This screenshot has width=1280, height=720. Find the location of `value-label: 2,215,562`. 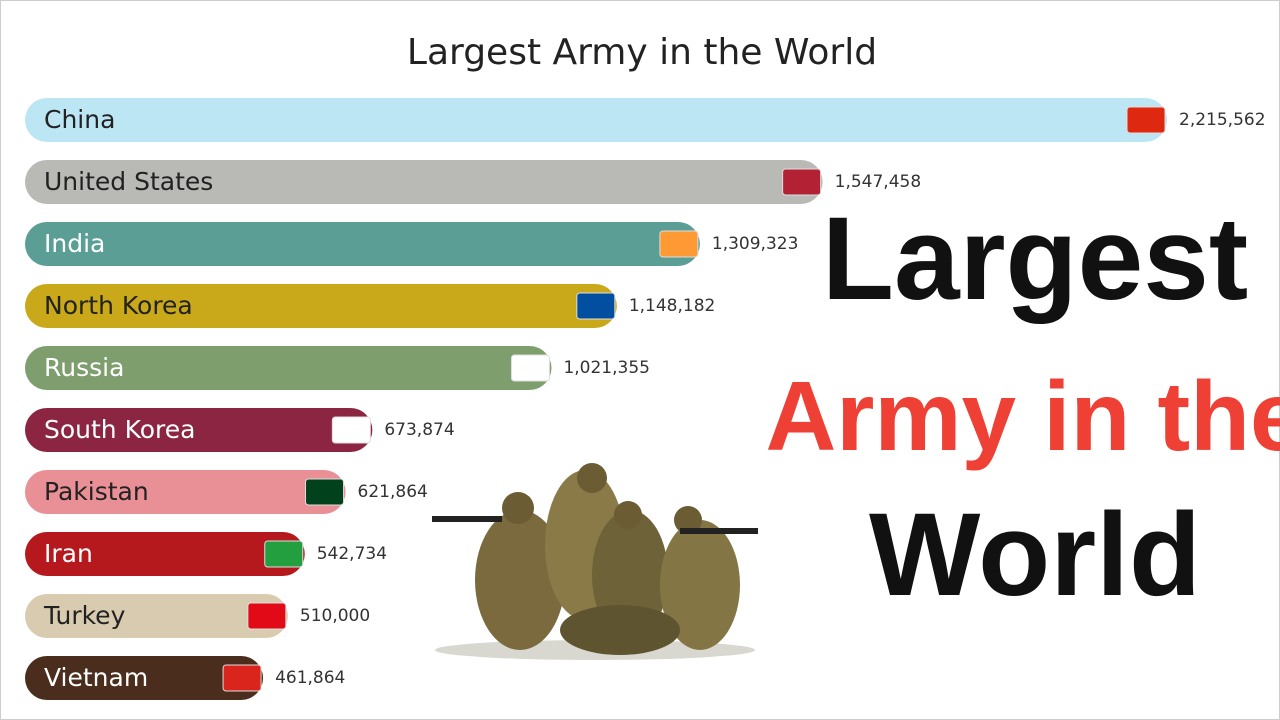

value-label: 2,215,562 is located at coordinates (1222, 120).